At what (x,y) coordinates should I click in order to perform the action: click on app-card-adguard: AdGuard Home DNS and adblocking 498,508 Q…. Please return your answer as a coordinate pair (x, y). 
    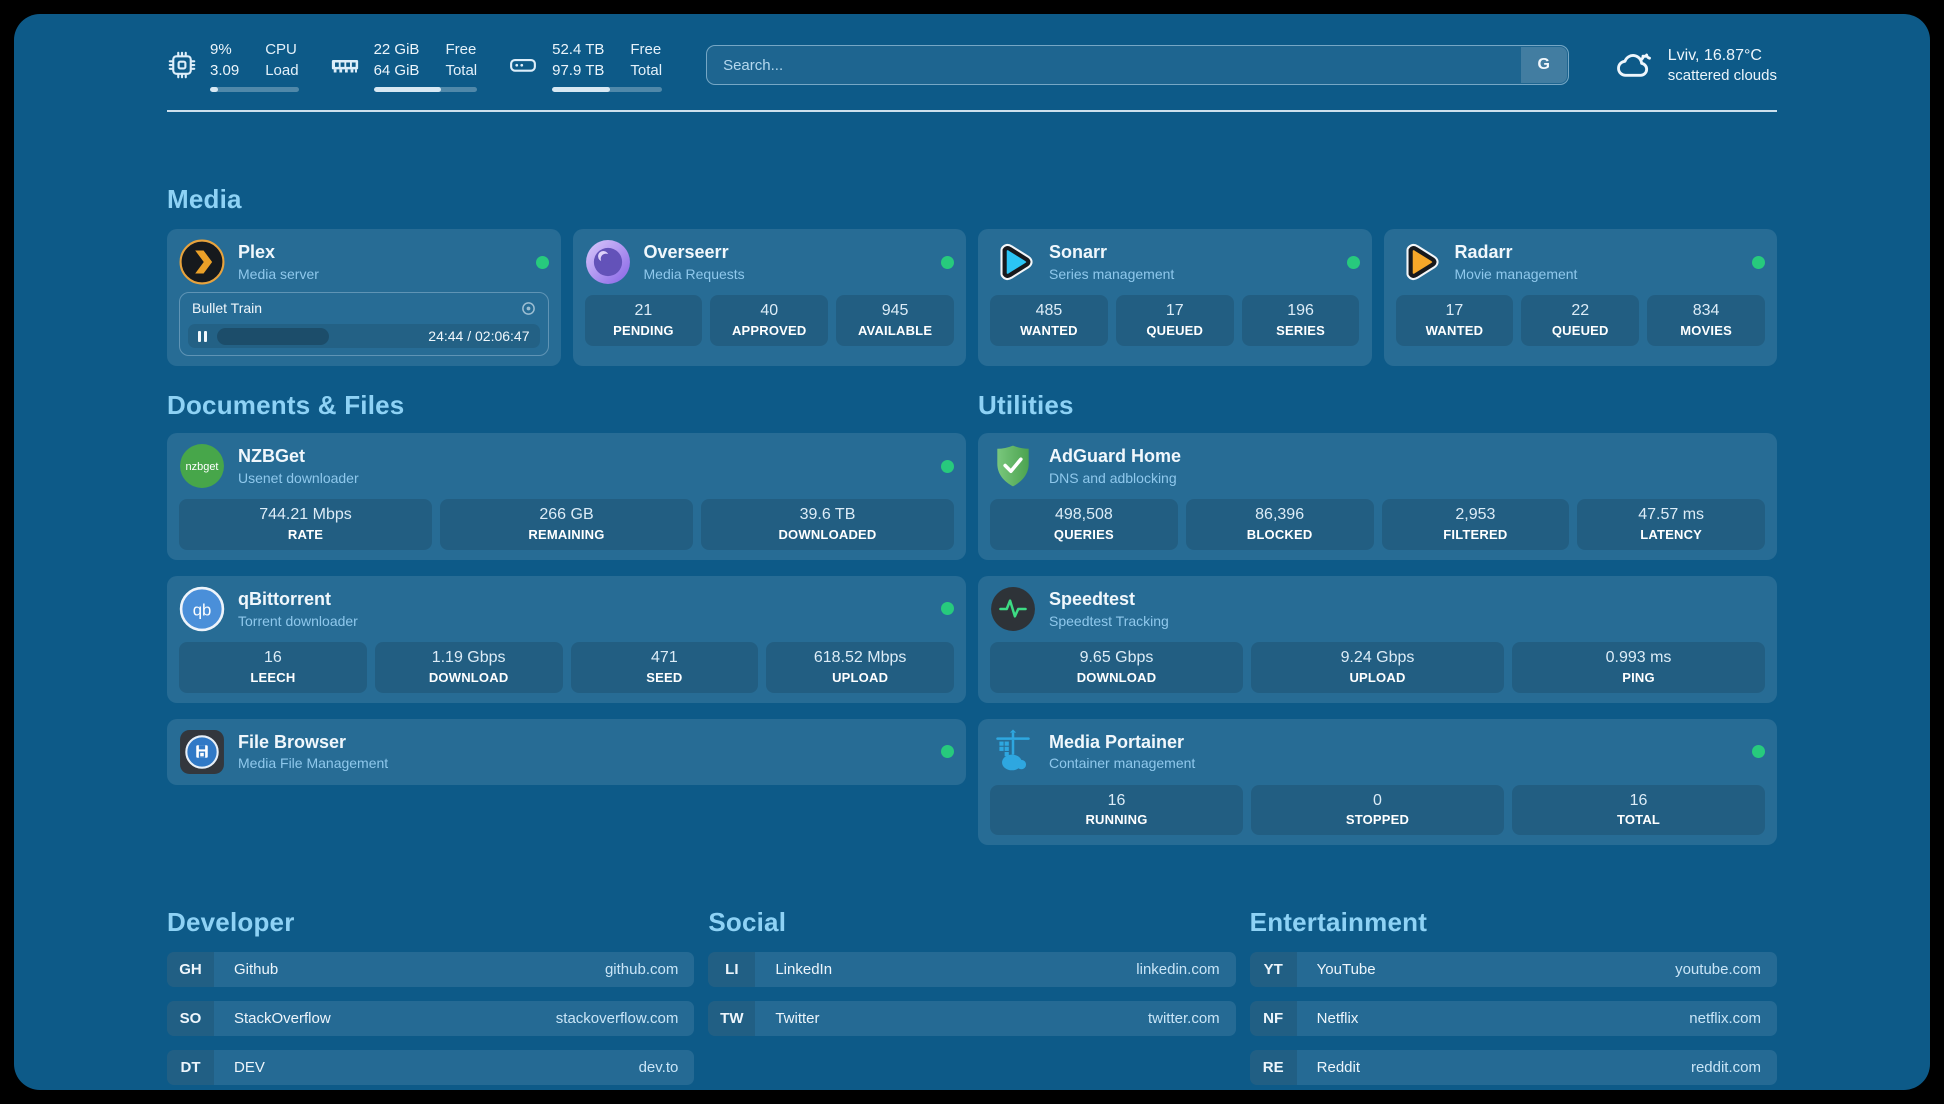
    Looking at the image, I should click on (1377, 496).